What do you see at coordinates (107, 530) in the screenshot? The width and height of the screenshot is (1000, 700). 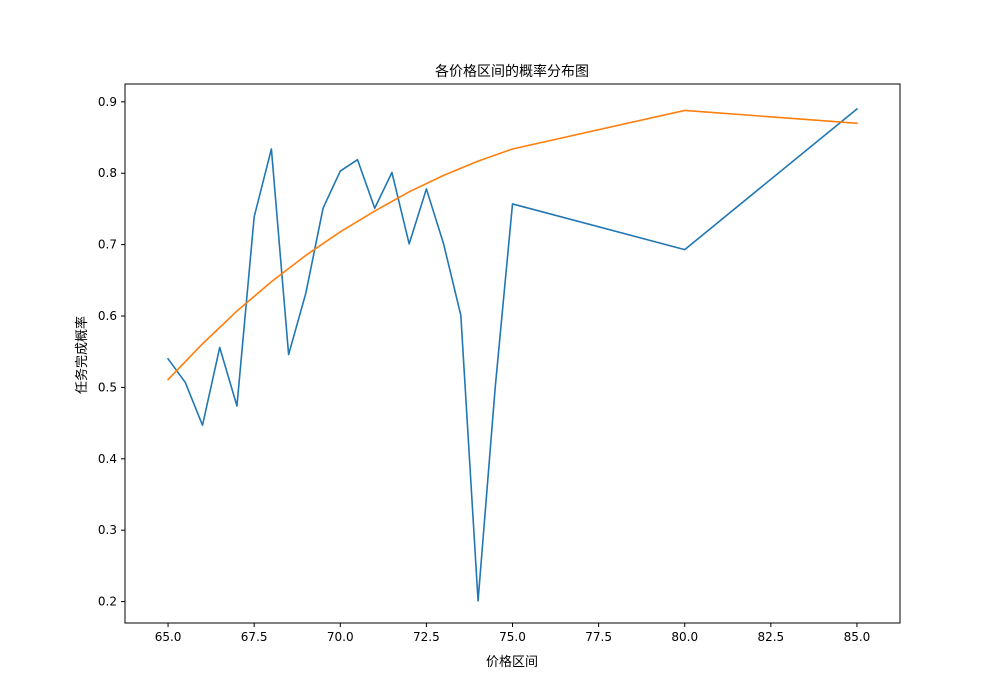 I see `y-tick-label: 0.3` at bounding box center [107, 530].